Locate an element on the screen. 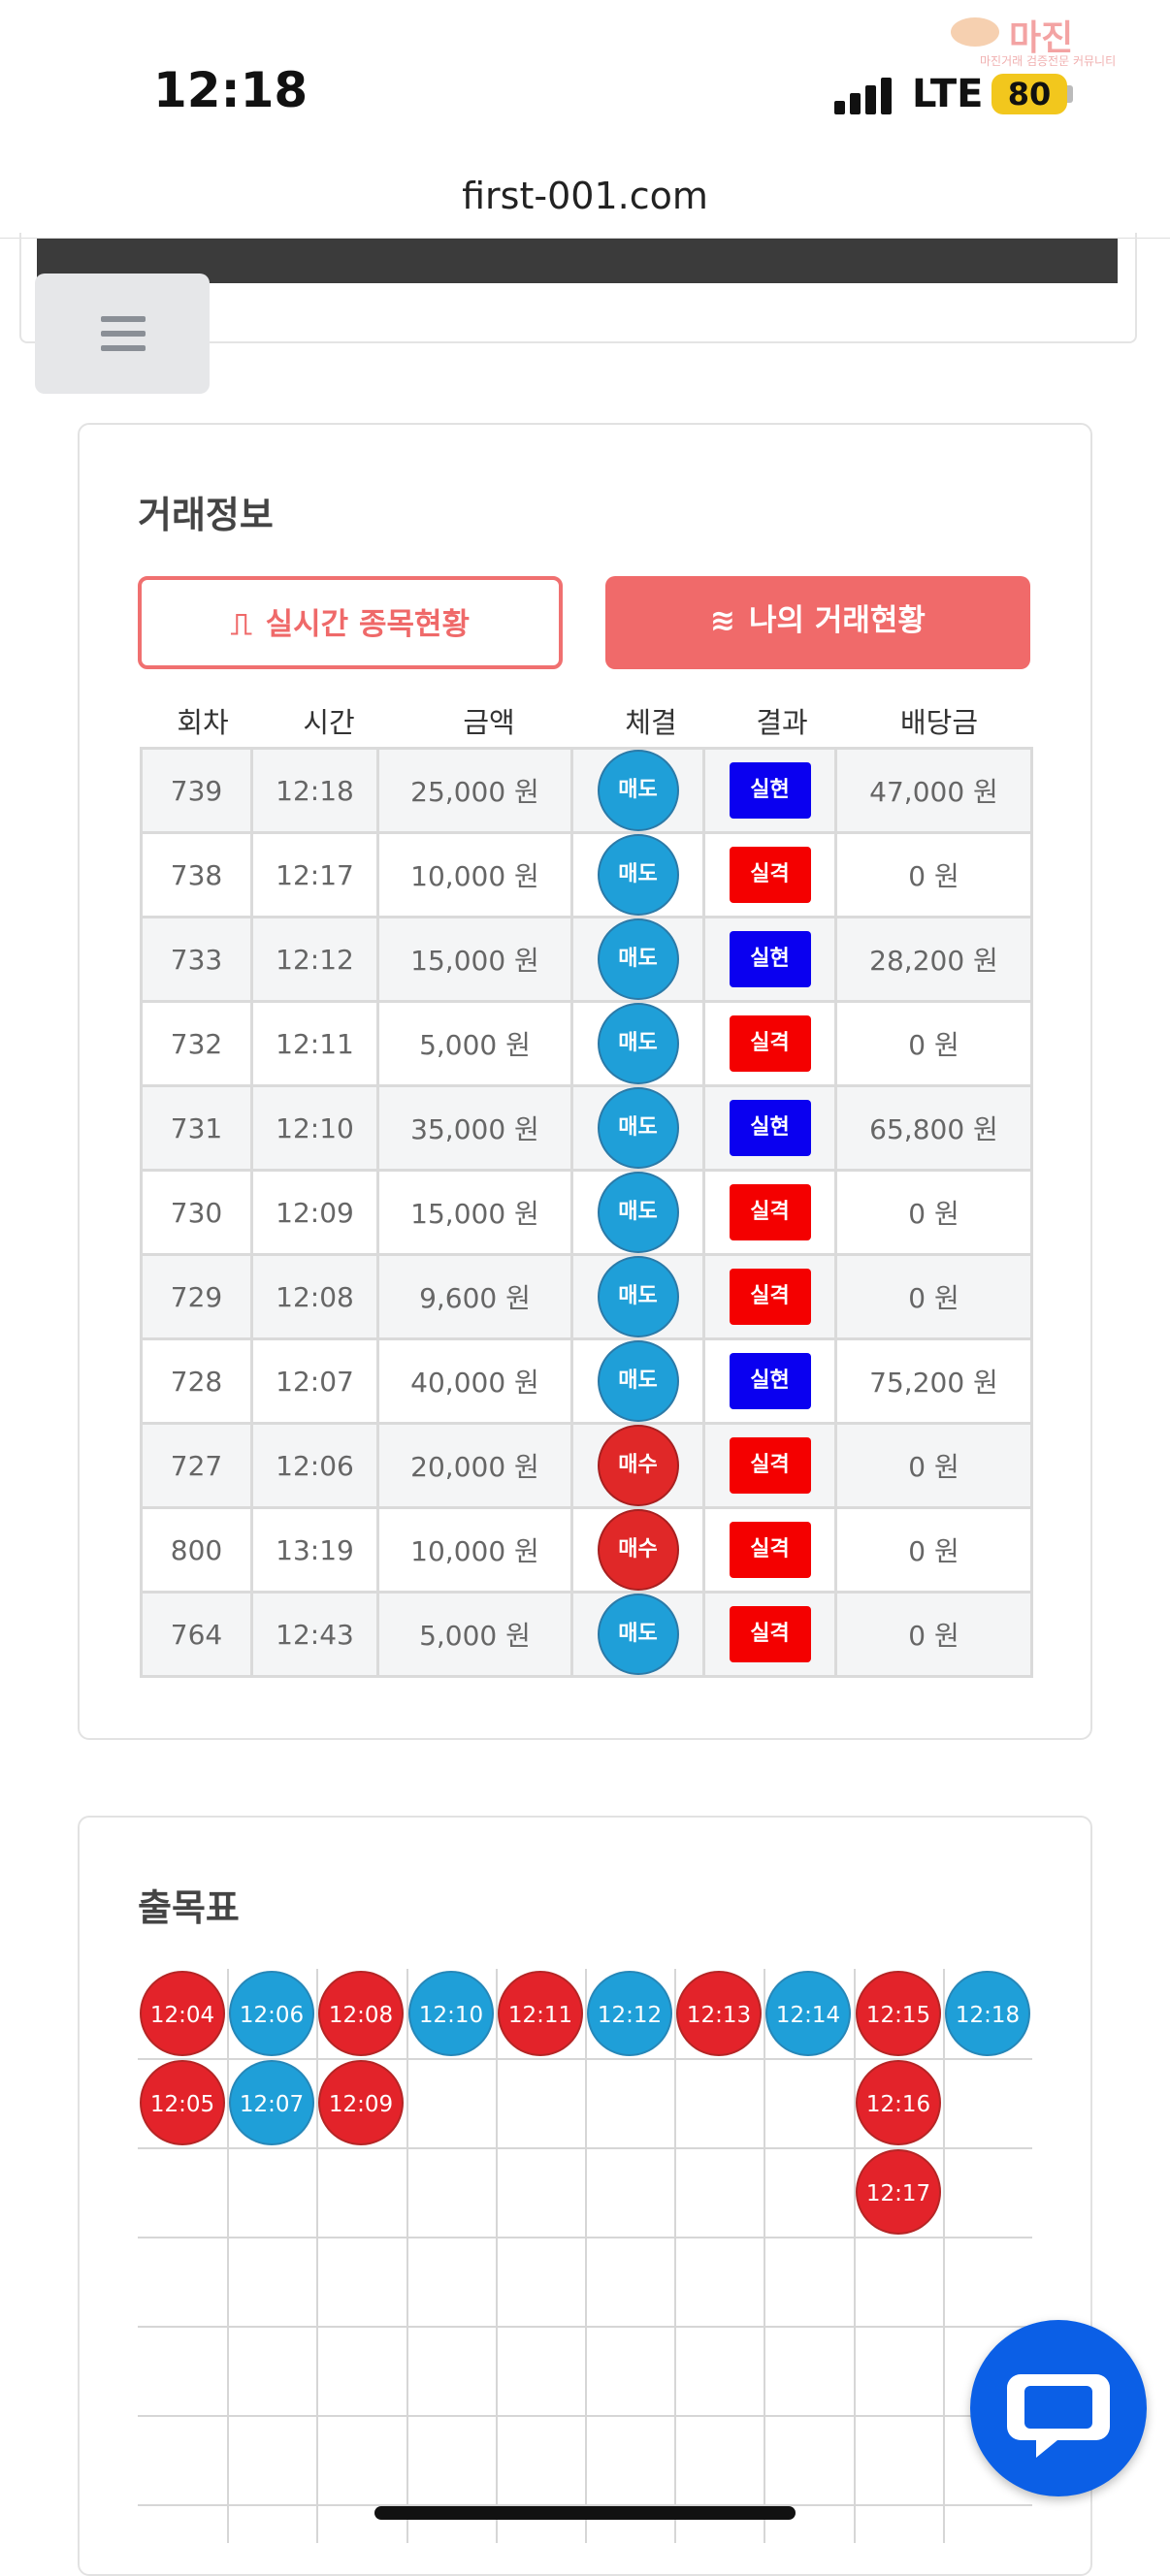 This screenshot has height=2576, width=1170. result-marker: 12:11 is located at coordinates (540, 2013).